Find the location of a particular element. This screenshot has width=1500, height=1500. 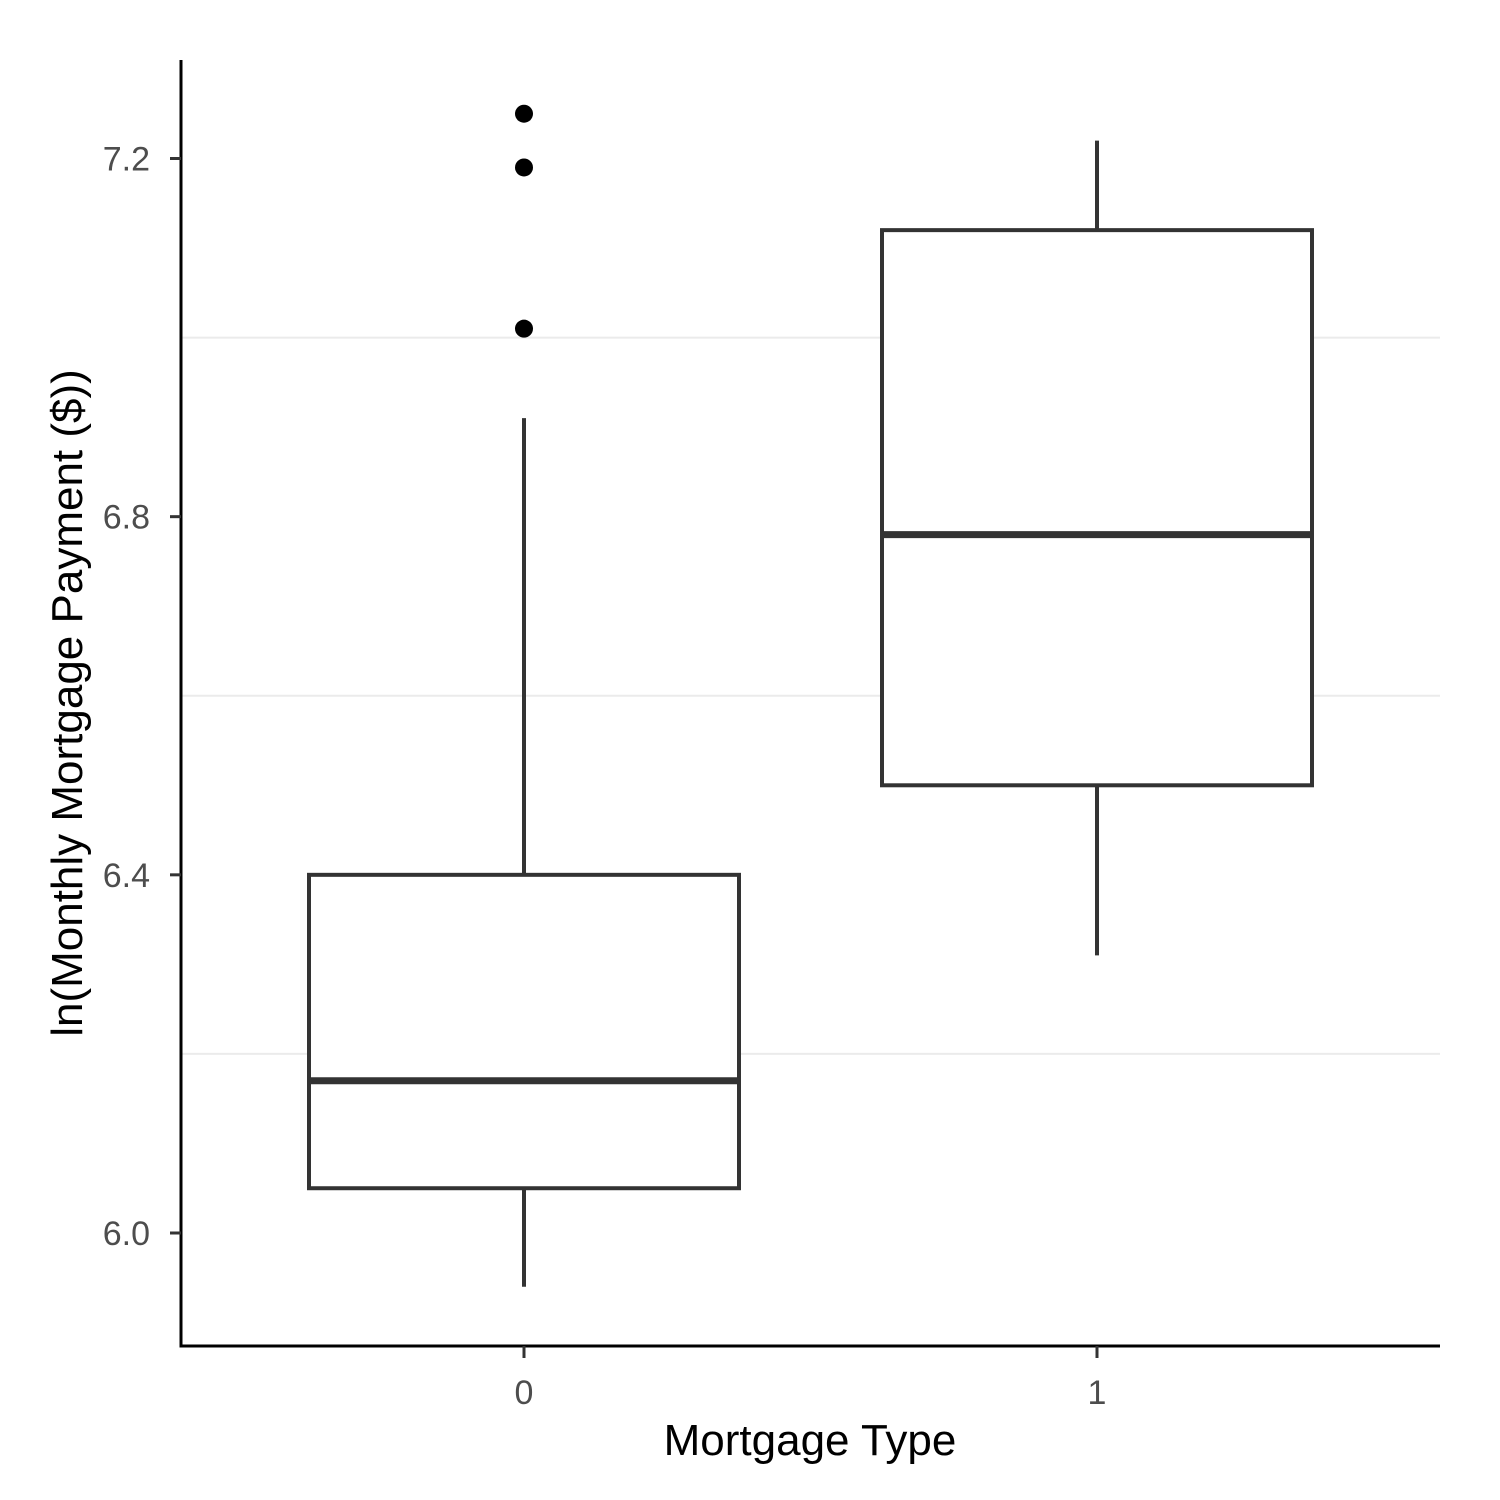

y-tick-label: 6.8 is located at coordinates (126, 518).